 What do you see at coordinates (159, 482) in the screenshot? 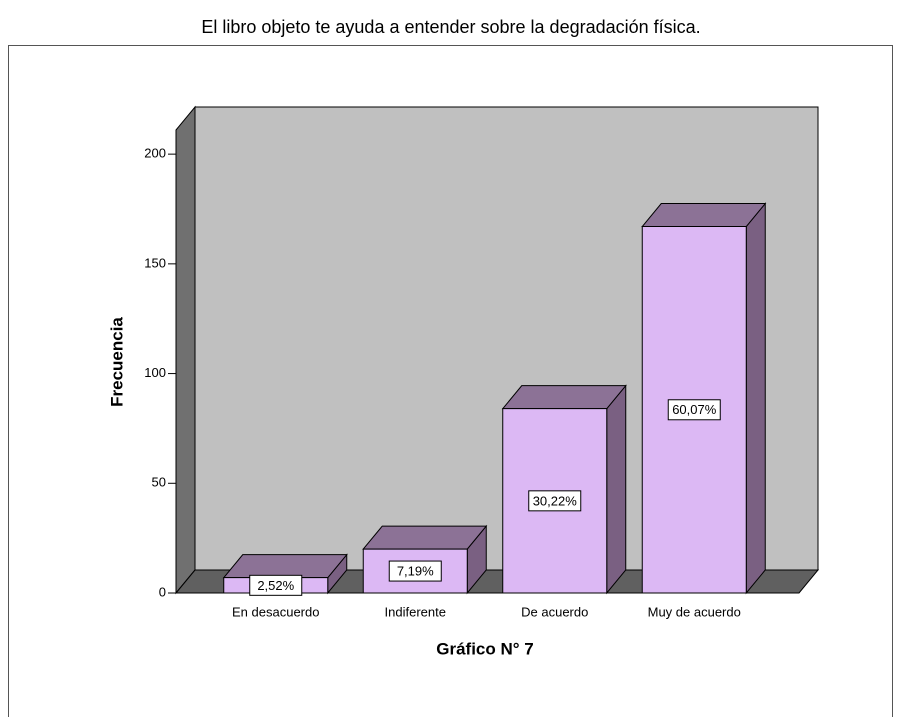
I see `y-tick-label: 50` at bounding box center [159, 482].